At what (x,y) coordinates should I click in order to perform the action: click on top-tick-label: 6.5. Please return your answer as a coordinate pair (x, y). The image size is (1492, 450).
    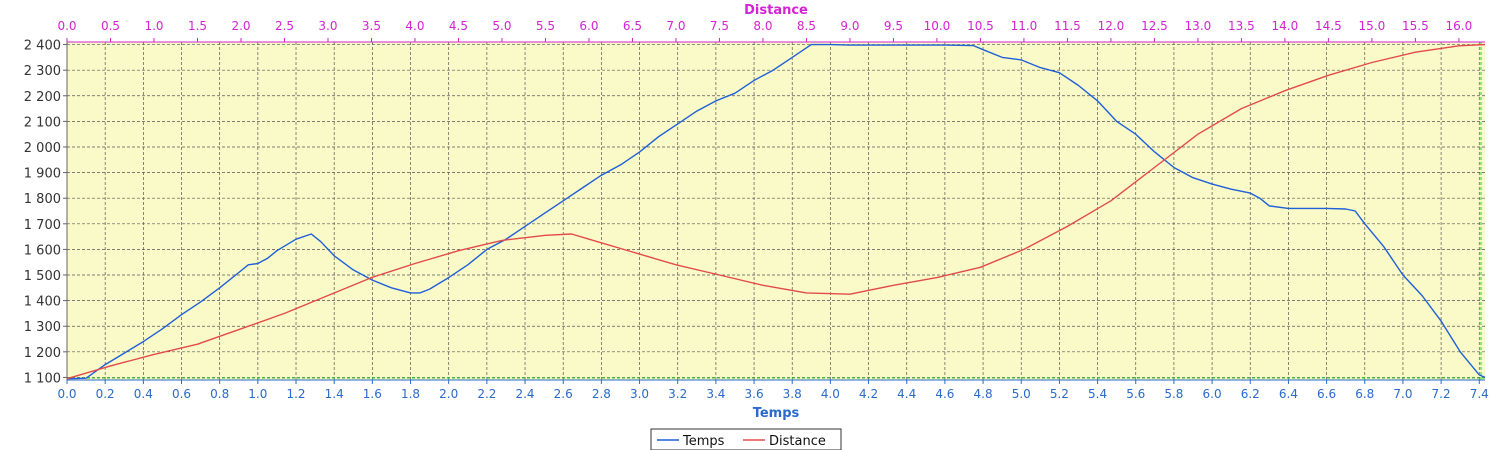
    Looking at the image, I should click on (632, 26).